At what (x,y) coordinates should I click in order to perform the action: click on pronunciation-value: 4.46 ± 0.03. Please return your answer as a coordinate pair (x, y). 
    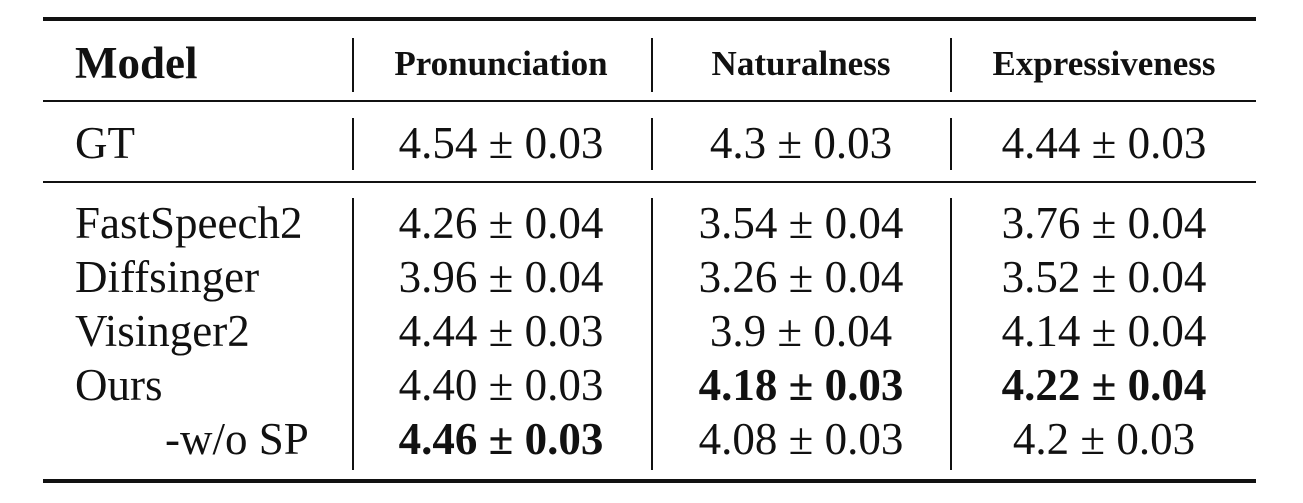
    Looking at the image, I should click on (501, 439).